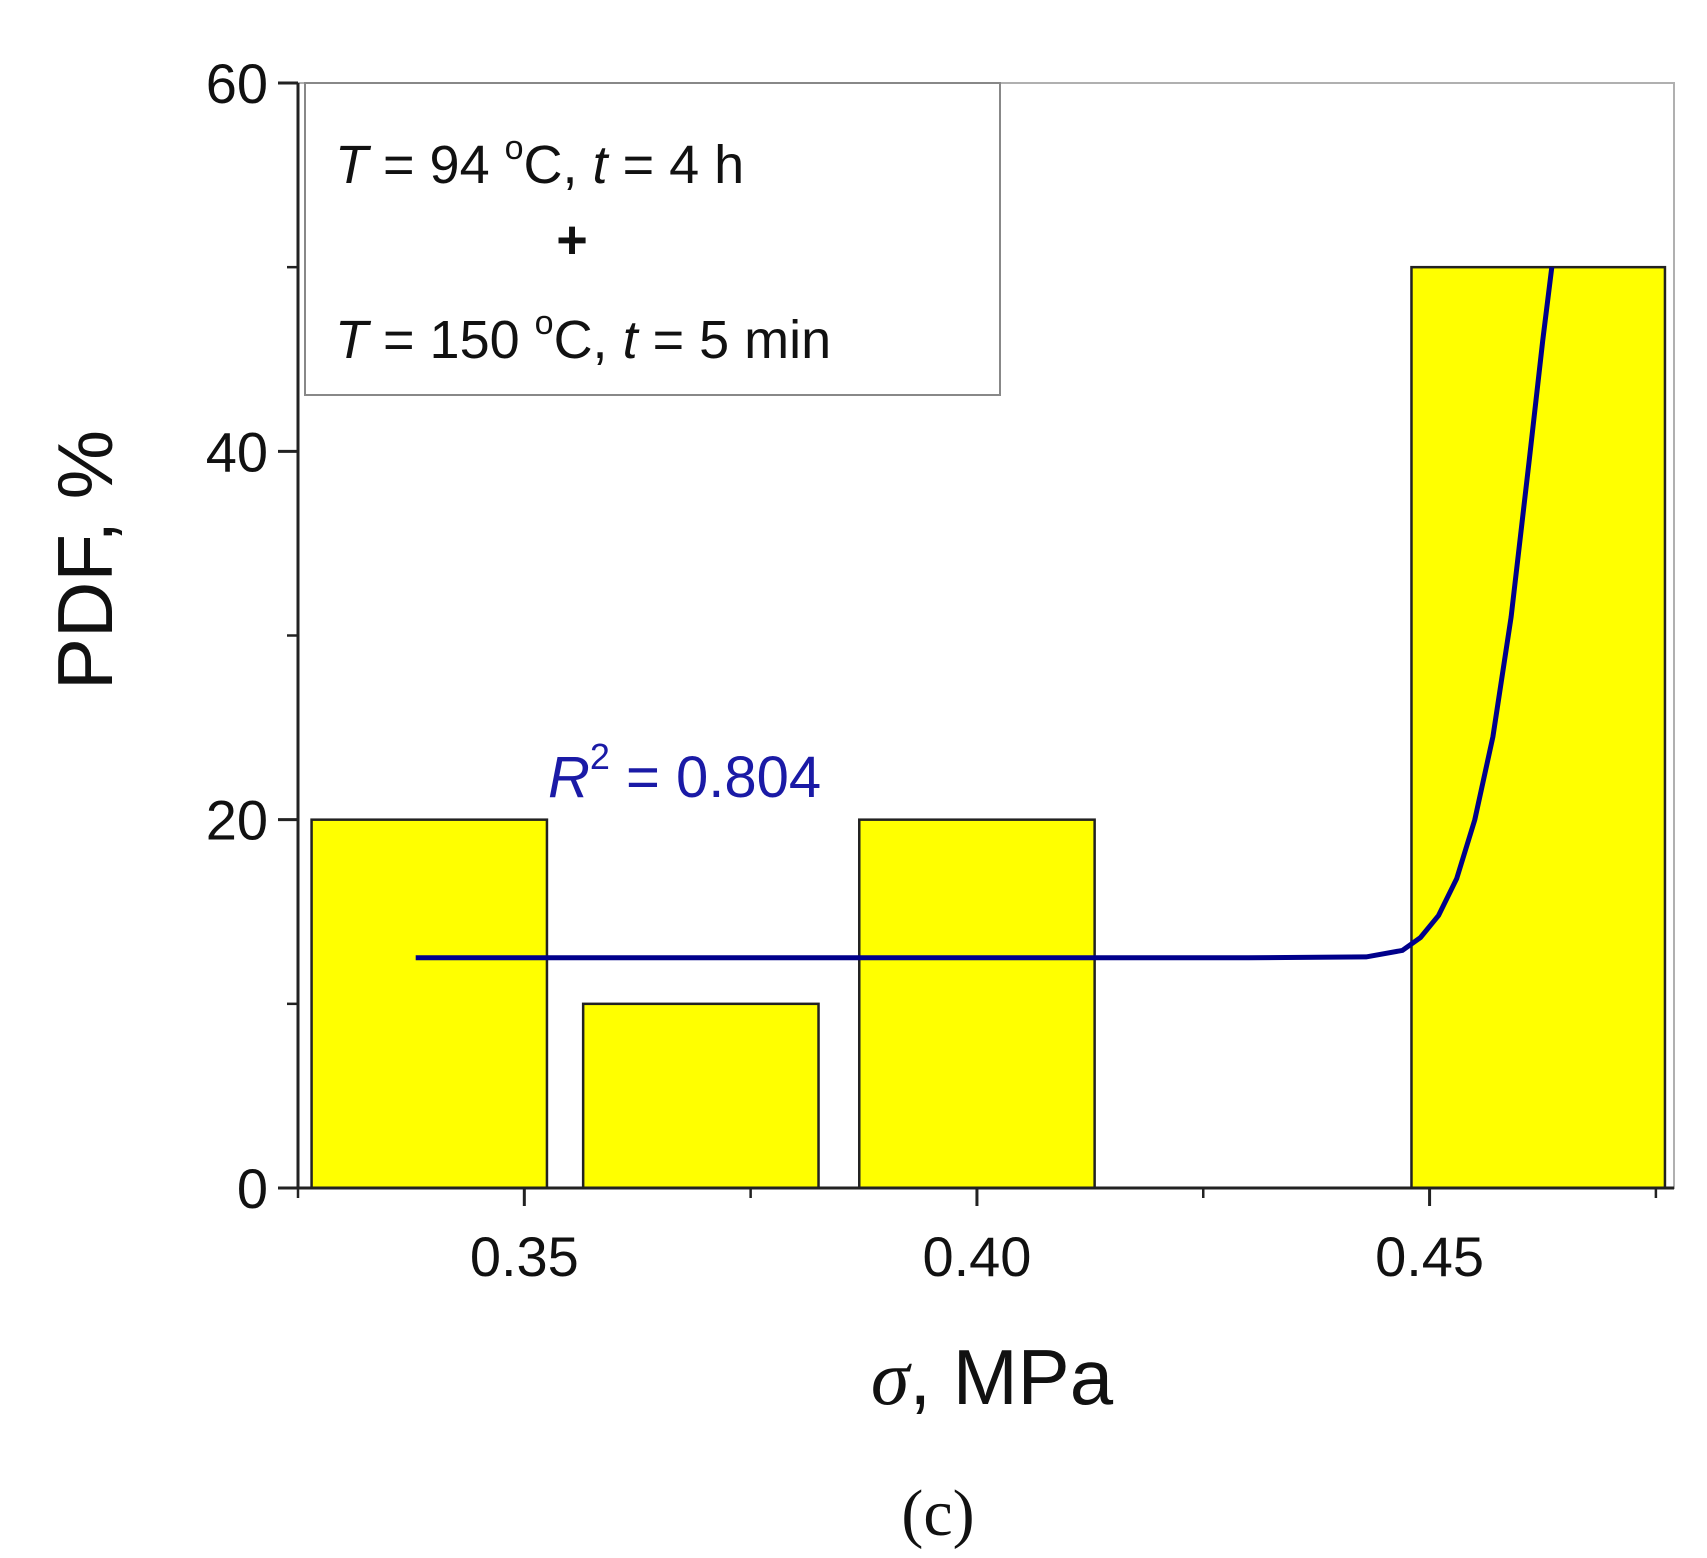 This screenshot has height=1558, width=1707. I want to click on y-tick-label: 60, so click(237, 83).